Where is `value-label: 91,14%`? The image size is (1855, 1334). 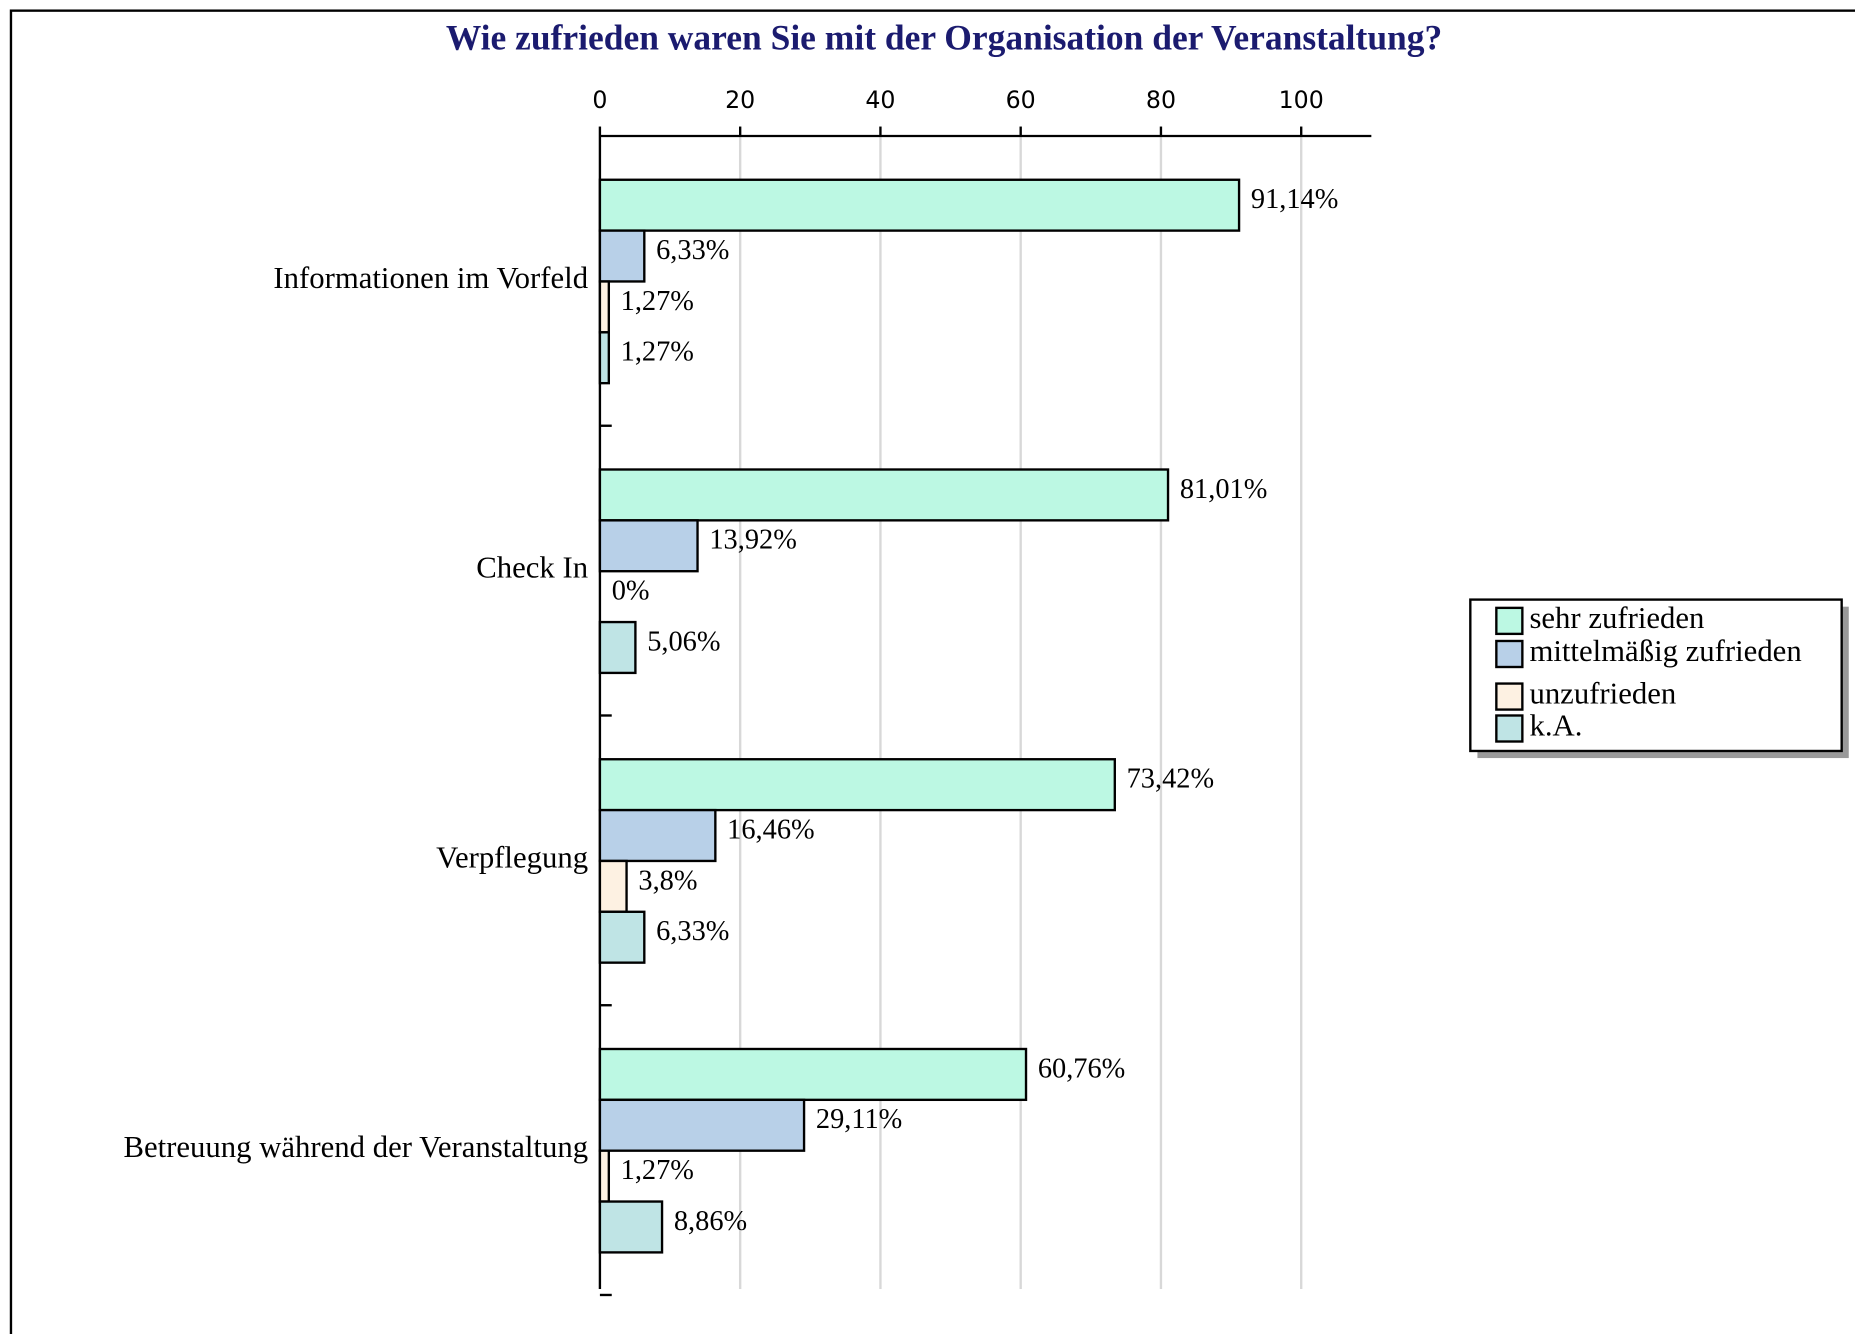
value-label: 91,14% is located at coordinates (1294, 199).